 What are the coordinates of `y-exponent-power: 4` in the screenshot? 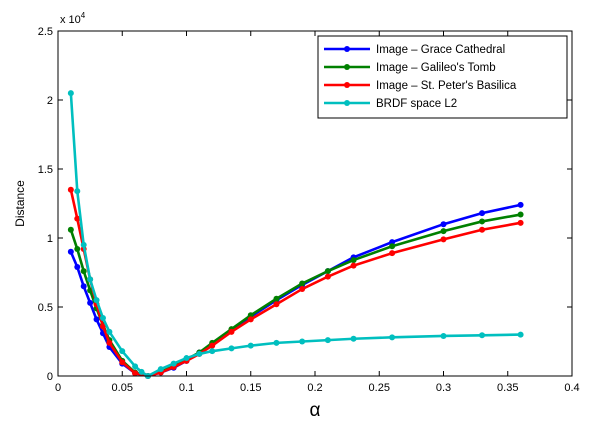 It's located at (83, 15).